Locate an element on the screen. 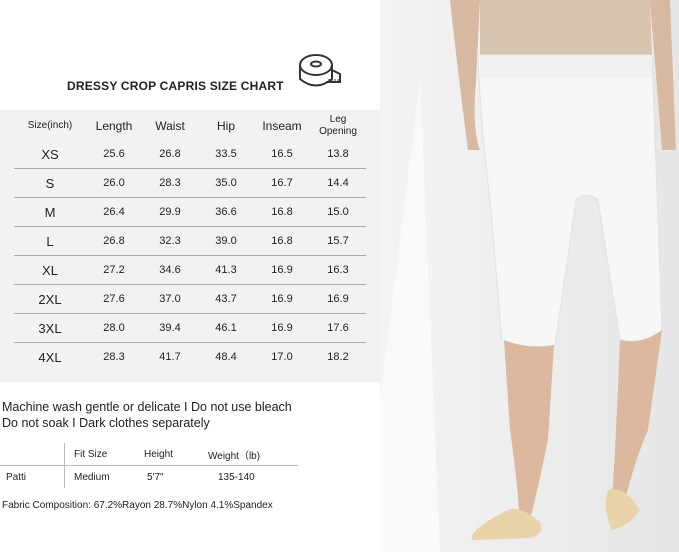  measurement-cell: 32.3 is located at coordinates (170, 241).